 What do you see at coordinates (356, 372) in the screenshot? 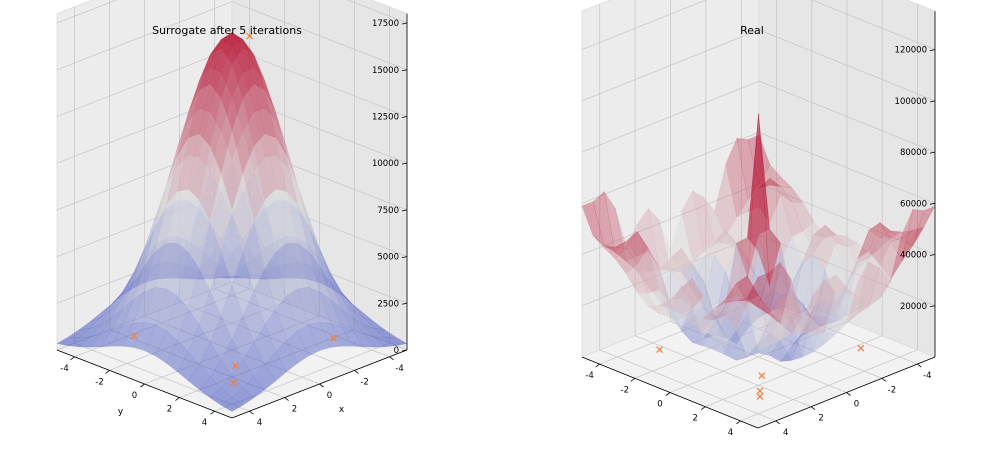
I see `x-tick` at bounding box center [356, 372].